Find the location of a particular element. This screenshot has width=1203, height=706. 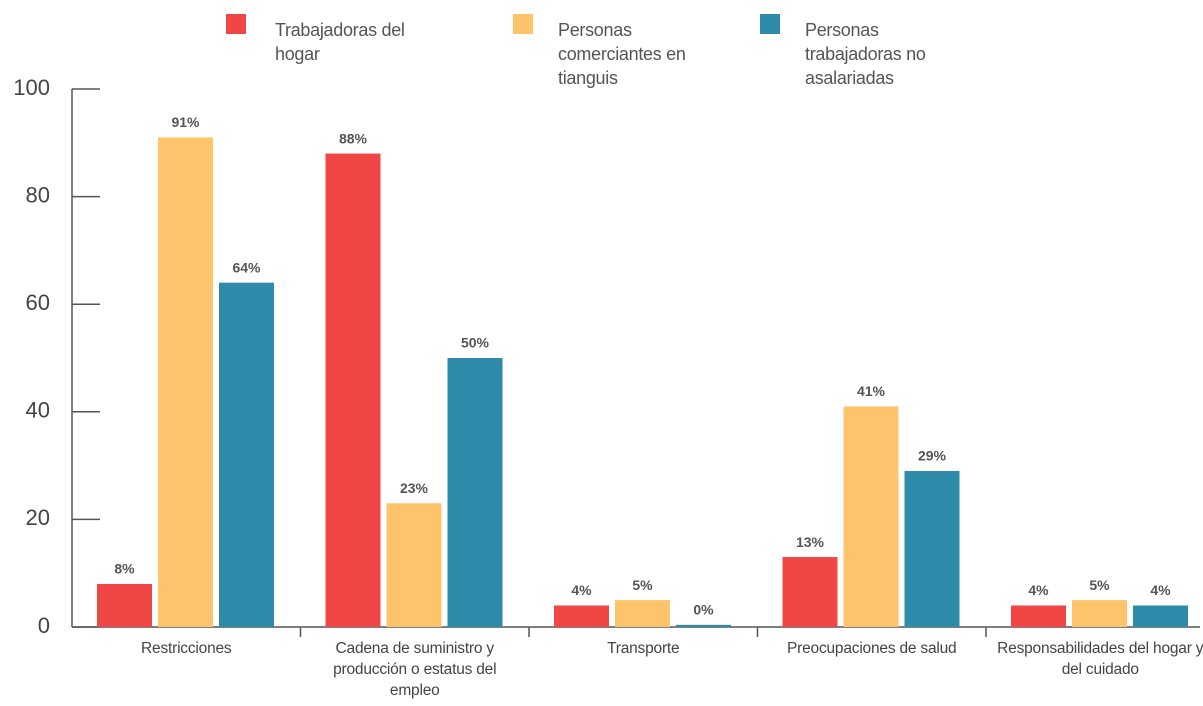

value-label: 88% is located at coordinates (353, 138).